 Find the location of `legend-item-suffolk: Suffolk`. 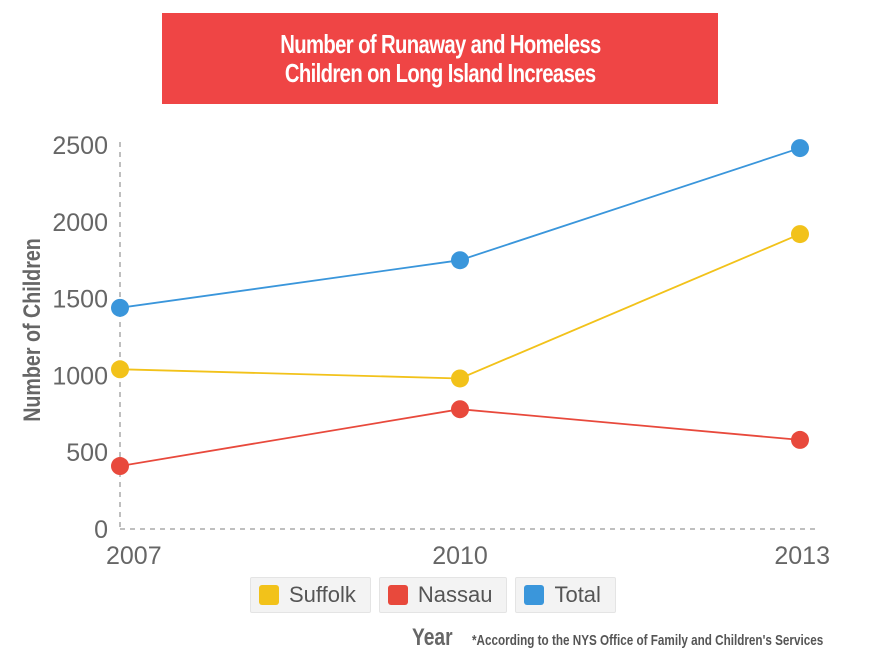

legend-item-suffolk: Suffolk is located at coordinates (310, 595).